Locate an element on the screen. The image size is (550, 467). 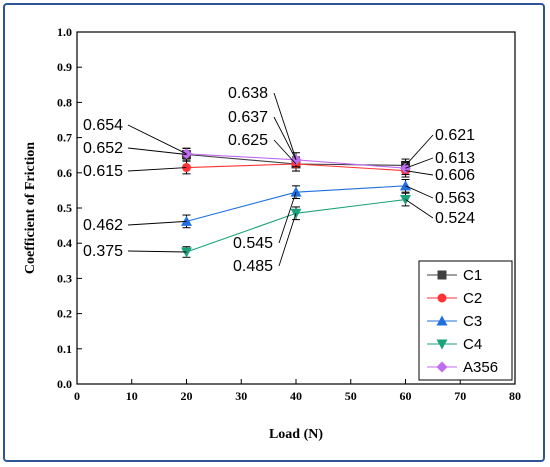
annotation-label: 0.545 is located at coordinates (253, 243).